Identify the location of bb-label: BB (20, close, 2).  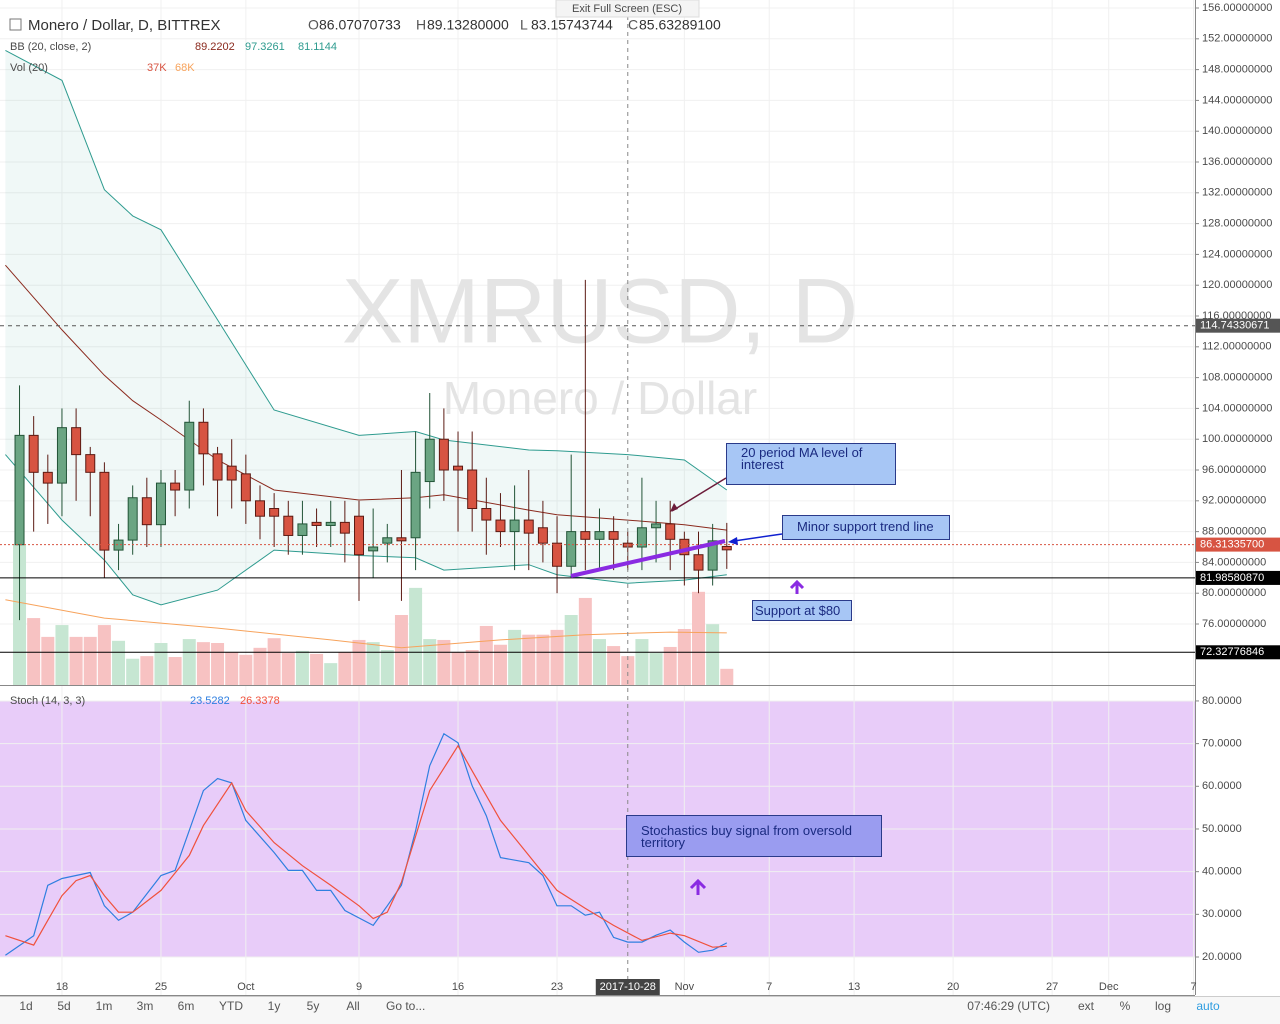
(50, 47).